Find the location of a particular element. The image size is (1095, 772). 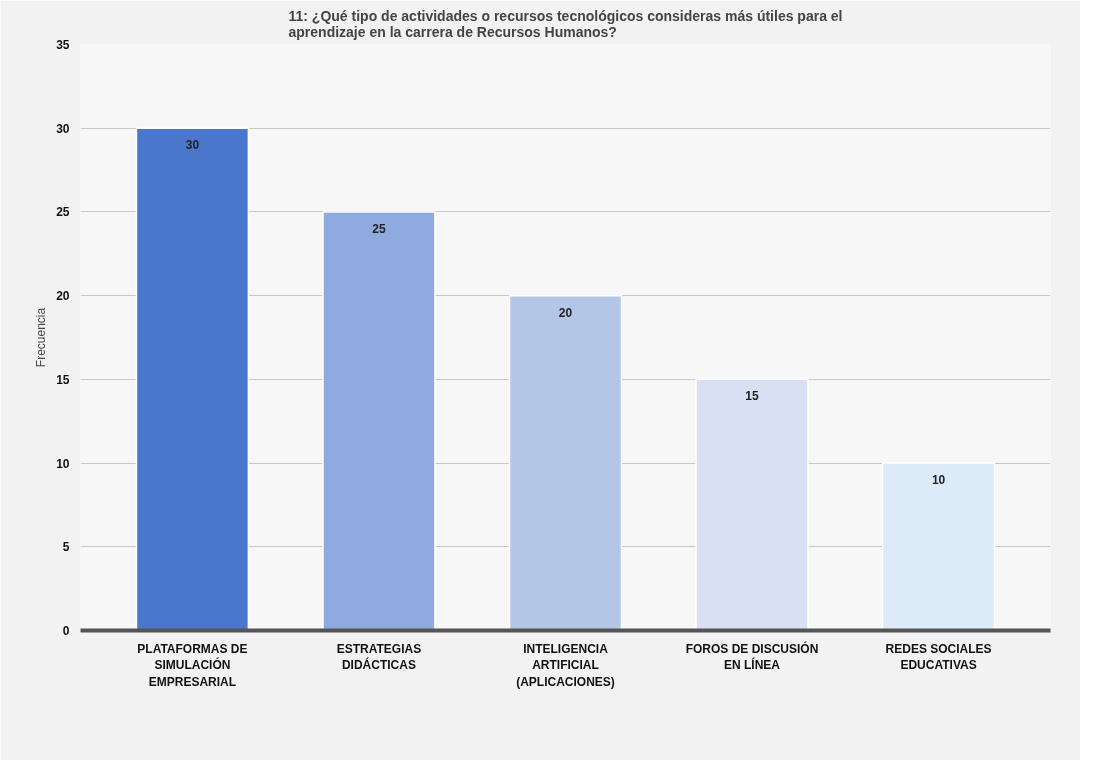

data-label: 20 is located at coordinates (565, 312).